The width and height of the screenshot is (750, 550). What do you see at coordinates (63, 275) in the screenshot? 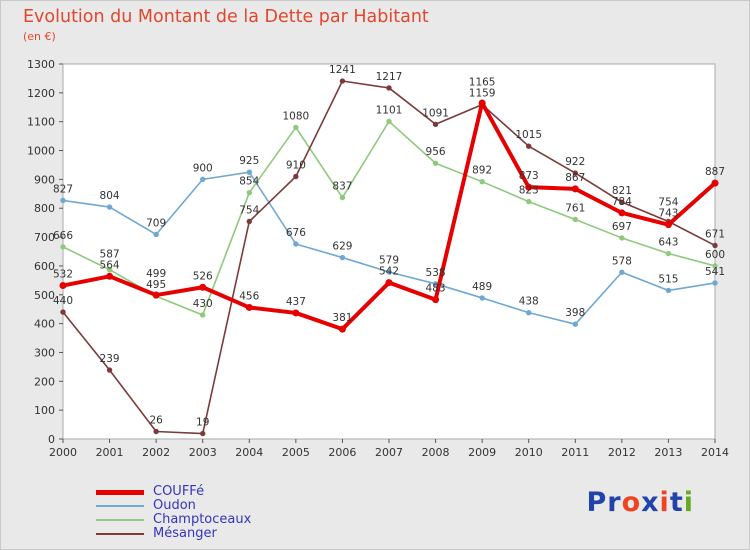
I see `svg-text: 532` at bounding box center [63, 275].